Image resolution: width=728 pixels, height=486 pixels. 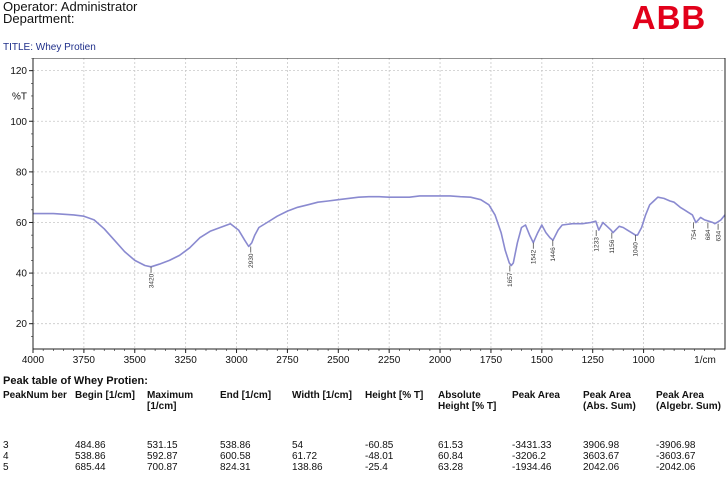 What do you see at coordinates (251, 260) in the screenshot?
I see `peak-label: 2930` at bounding box center [251, 260].